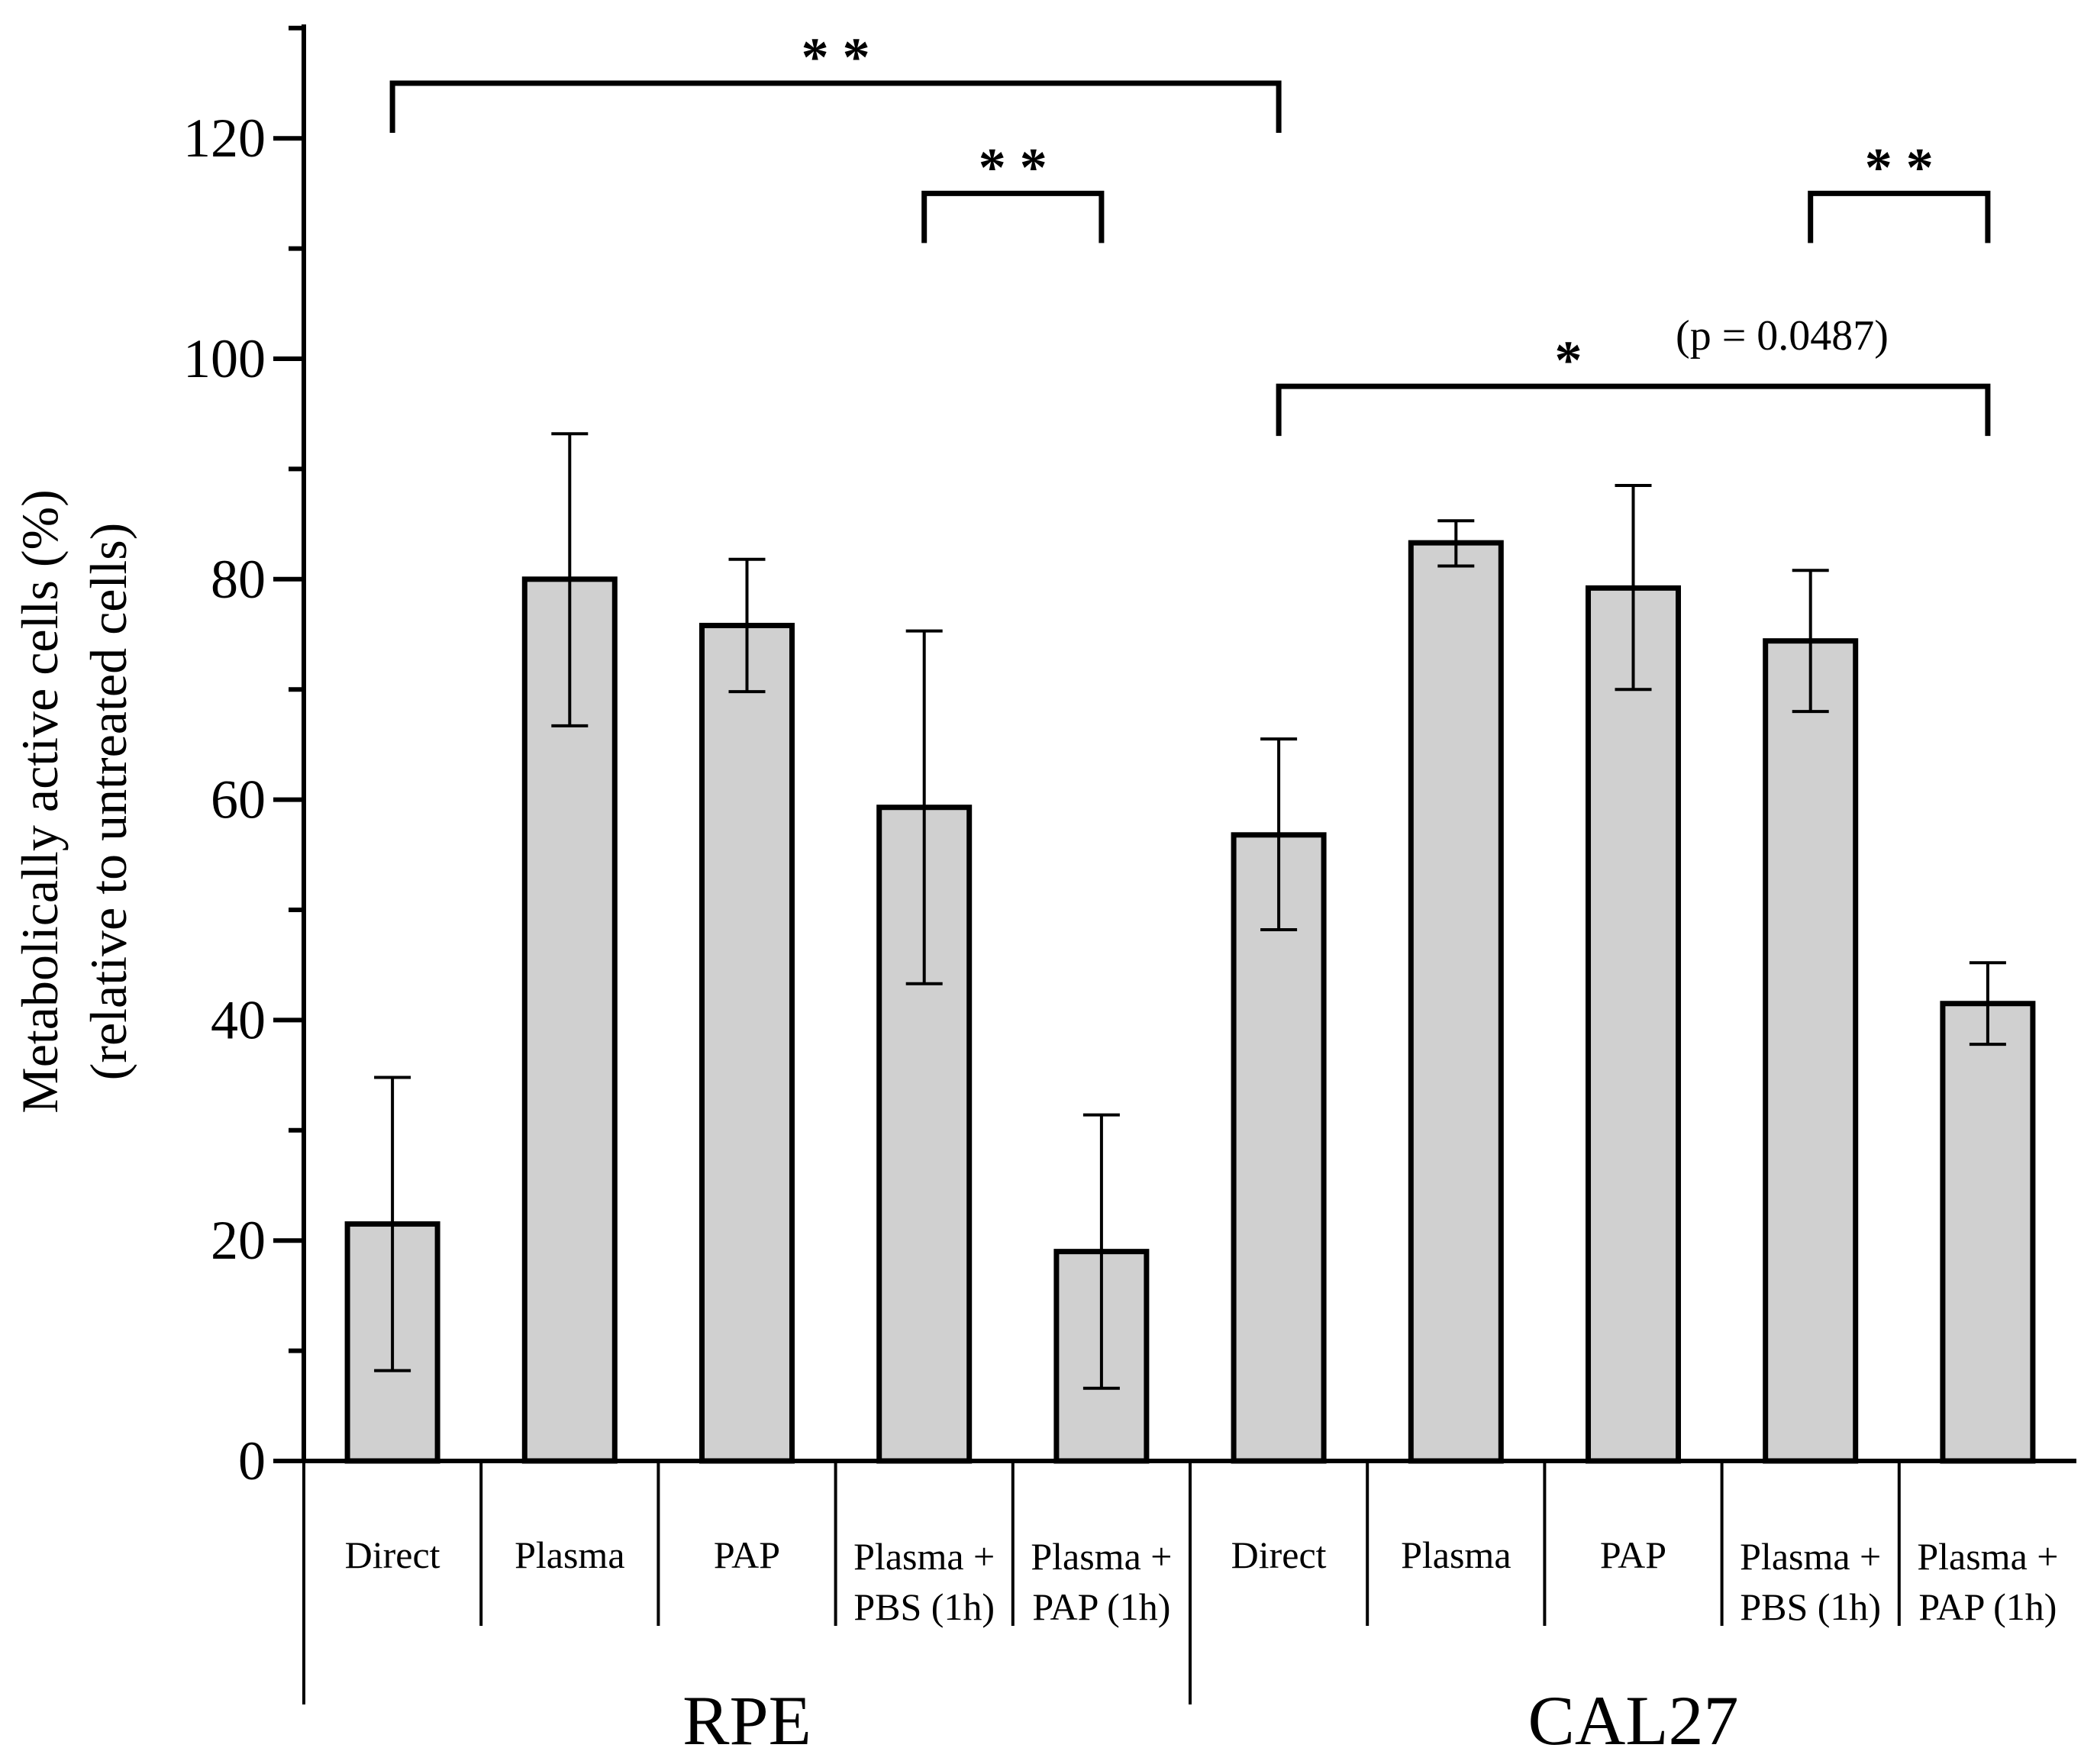  What do you see at coordinates (1633, 1720) in the screenshot?
I see `group-label: CAL27` at bounding box center [1633, 1720].